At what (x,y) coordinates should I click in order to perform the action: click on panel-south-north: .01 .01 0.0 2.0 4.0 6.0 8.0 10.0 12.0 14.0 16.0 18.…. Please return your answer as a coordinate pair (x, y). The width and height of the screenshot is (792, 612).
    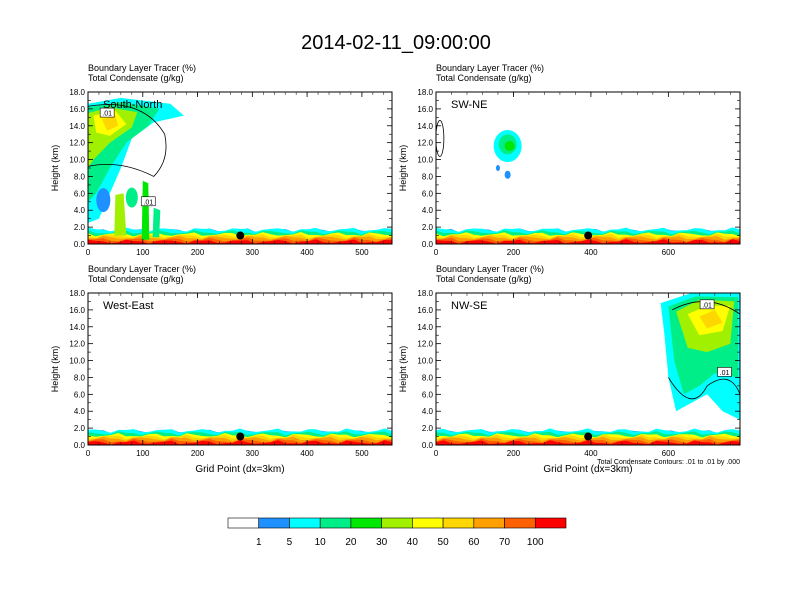
    Looking at the image, I should click on (221, 160).